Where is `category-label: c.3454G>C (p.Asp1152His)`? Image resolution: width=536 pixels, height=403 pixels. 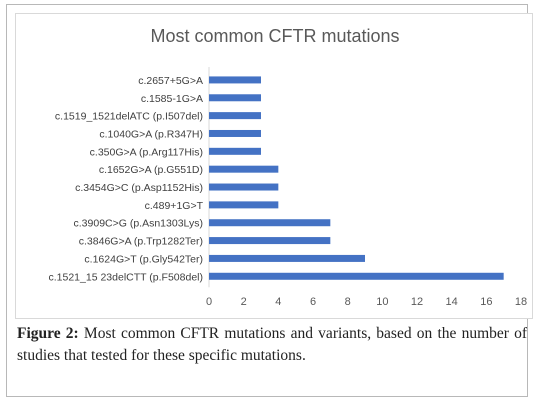
category-label: c.3454G>C (p.Asp1152His) is located at coordinates (139, 188).